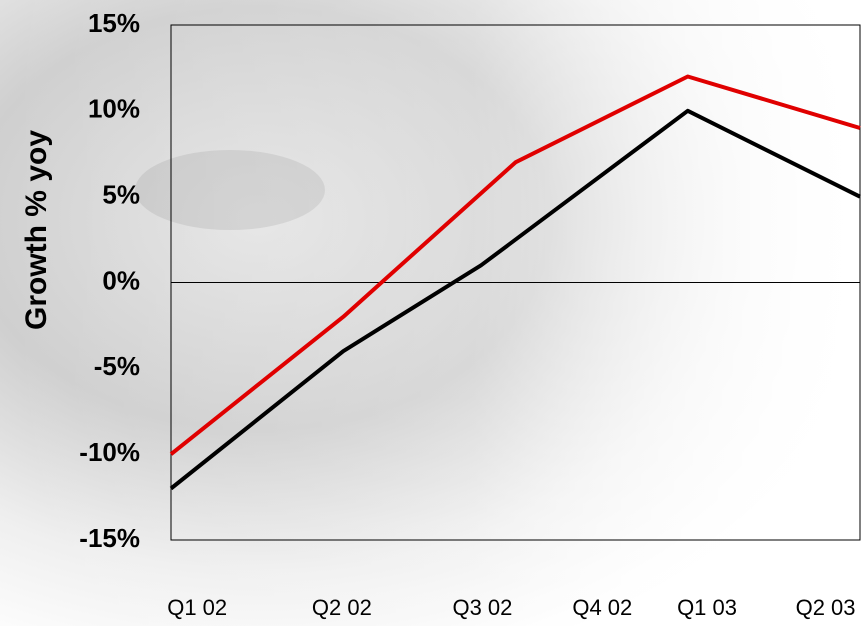 The image size is (863, 626). Describe the element at coordinates (197, 607) in the screenshot. I see `x-tick-label: Q1 02` at that location.